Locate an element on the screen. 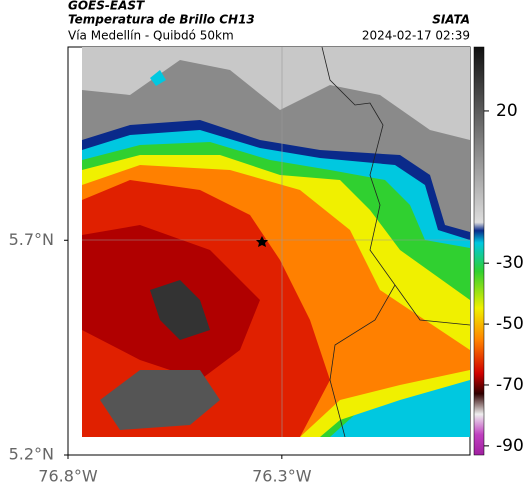 The width and height of the screenshot is (526, 491). title: Temperatura de Brillo CH13 is located at coordinates (161, 20).